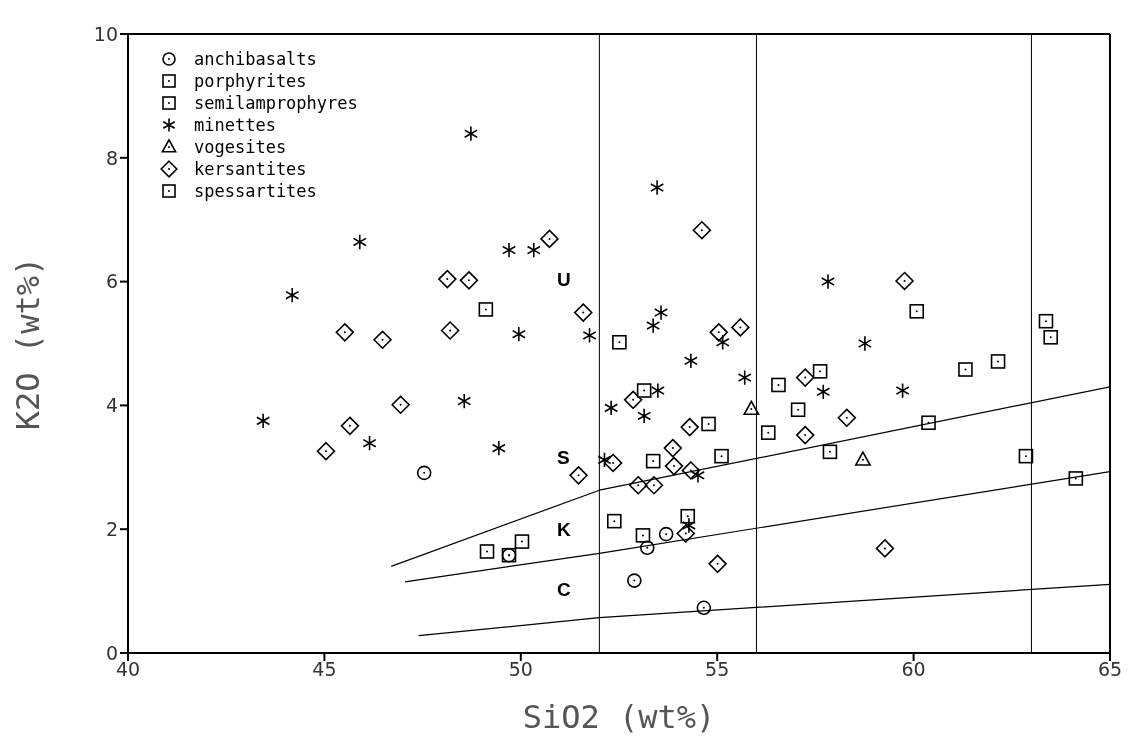 The image size is (1138, 747). Describe the element at coordinates (111, 405) in the screenshot. I see `y-tick-label: 4` at that location.